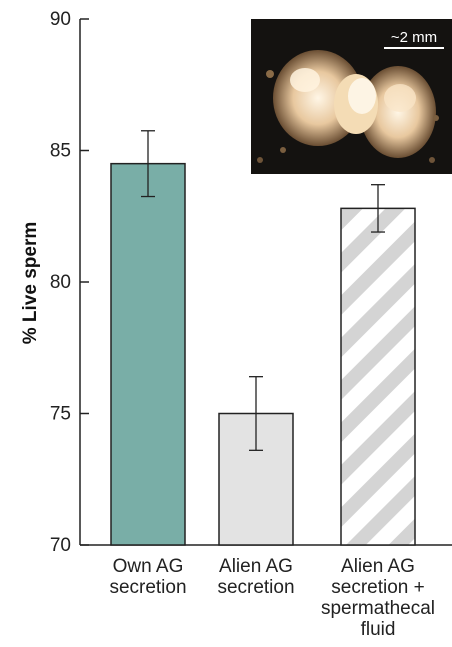 This screenshot has width=452, height=647. What do you see at coordinates (255, 577) in the screenshot?
I see `category-label: Alien AG secretion` at bounding box center [255, 577].